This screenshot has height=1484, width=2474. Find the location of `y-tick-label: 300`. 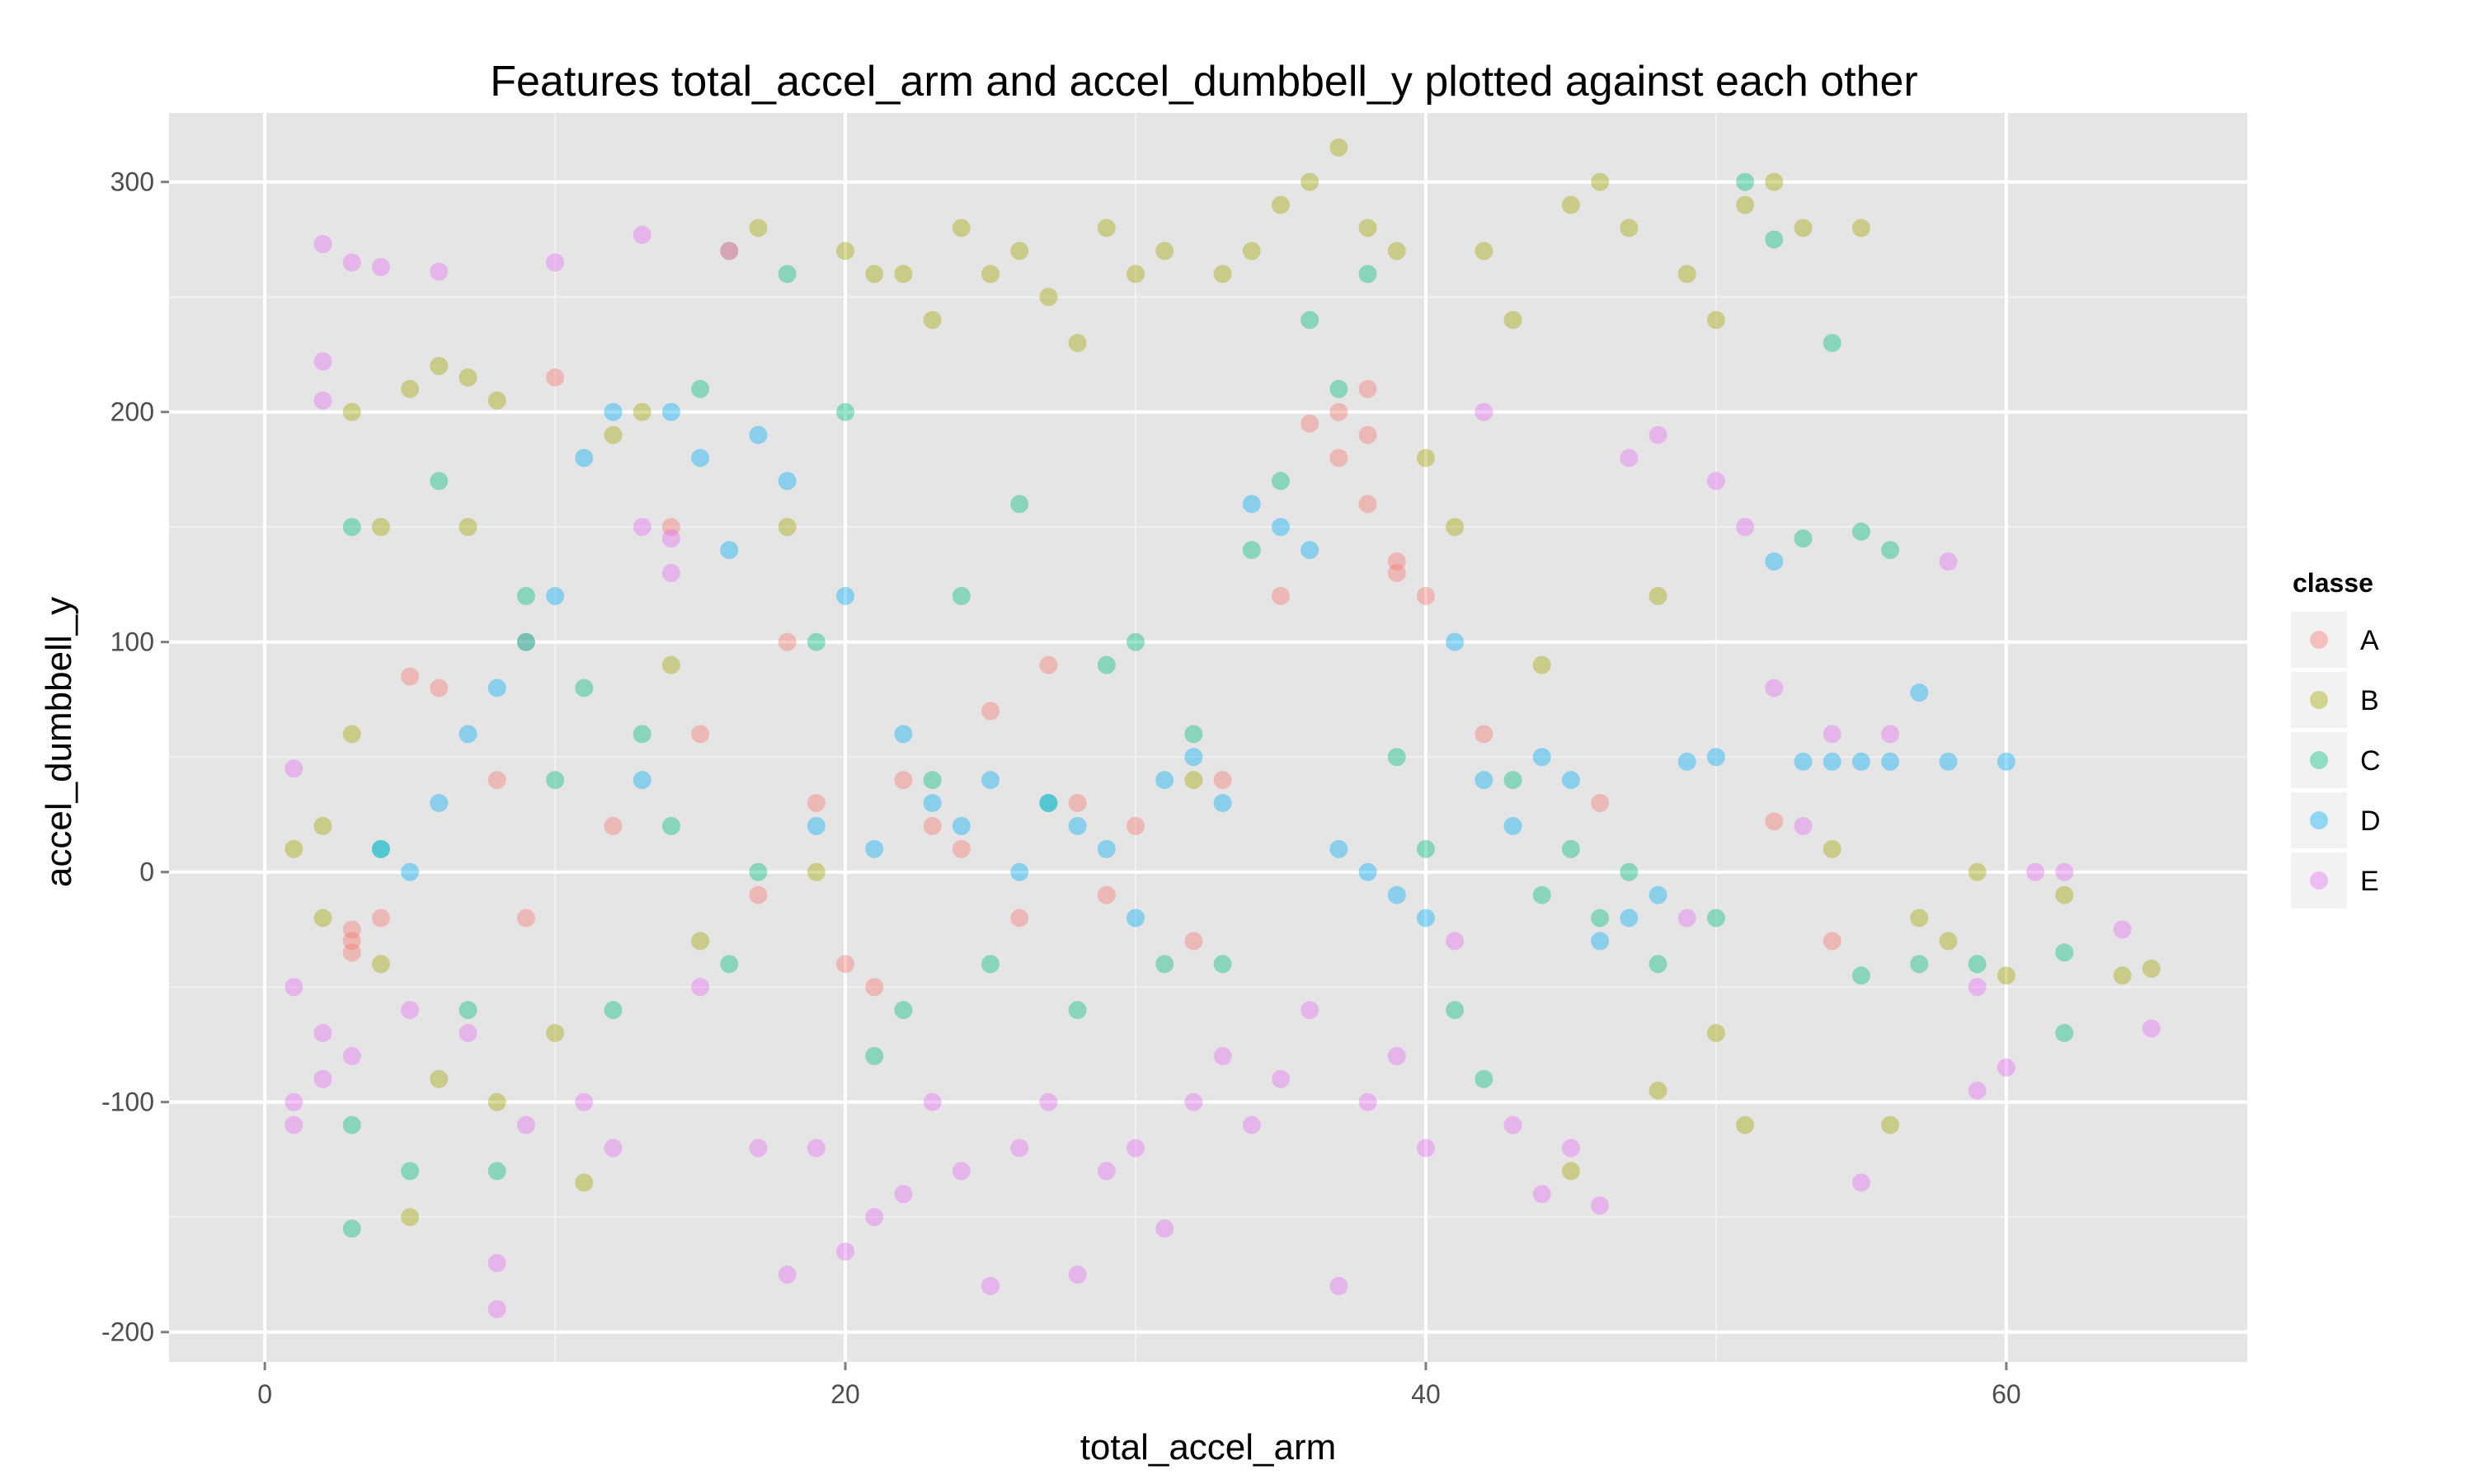

y-tick-label: 300 is located at coordinates (132, 182).